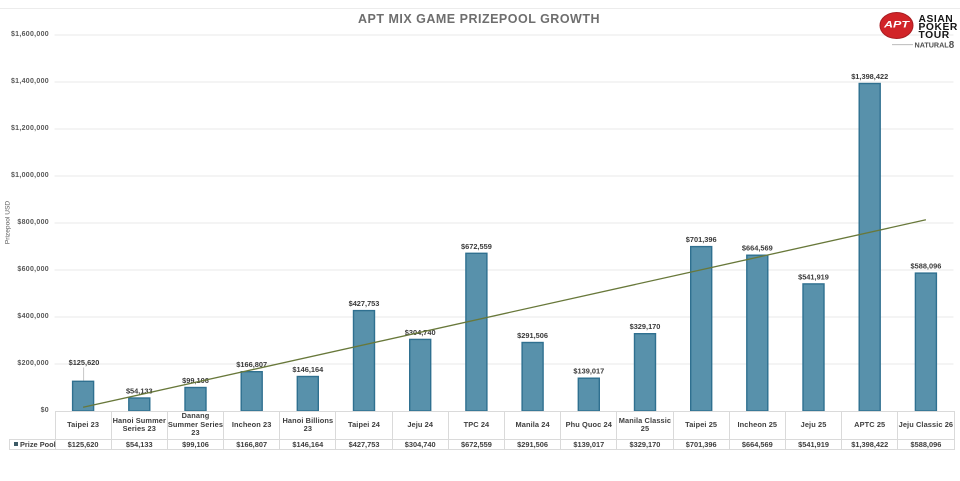  What do you see at coordinates (897, 25) in the screenshot?
I see `svg-text: APT` at bounding box center [897, 25].